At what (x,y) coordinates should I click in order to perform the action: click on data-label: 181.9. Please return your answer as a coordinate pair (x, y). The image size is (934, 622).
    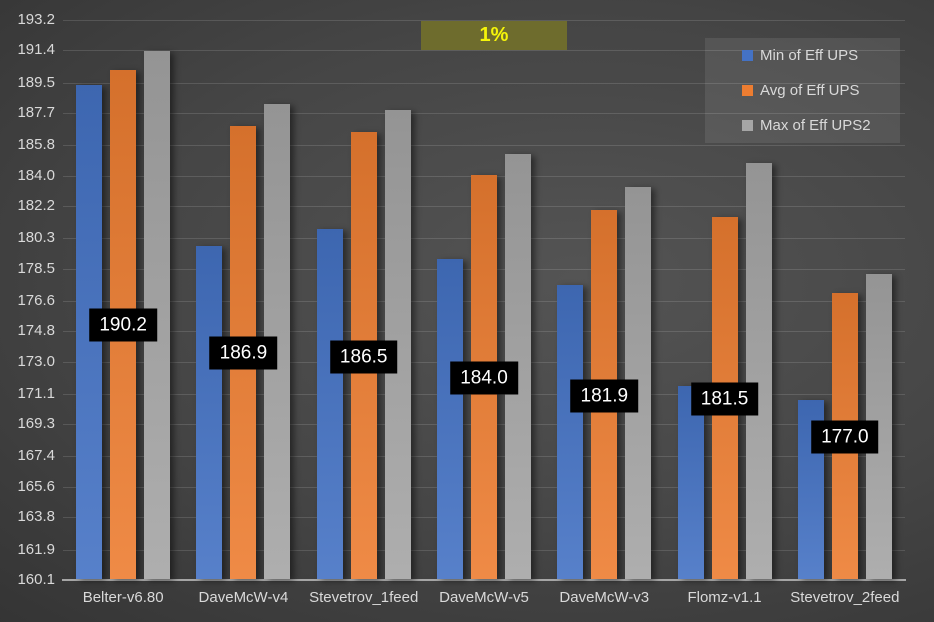
    Looking at the image, I should click on (604, 396).